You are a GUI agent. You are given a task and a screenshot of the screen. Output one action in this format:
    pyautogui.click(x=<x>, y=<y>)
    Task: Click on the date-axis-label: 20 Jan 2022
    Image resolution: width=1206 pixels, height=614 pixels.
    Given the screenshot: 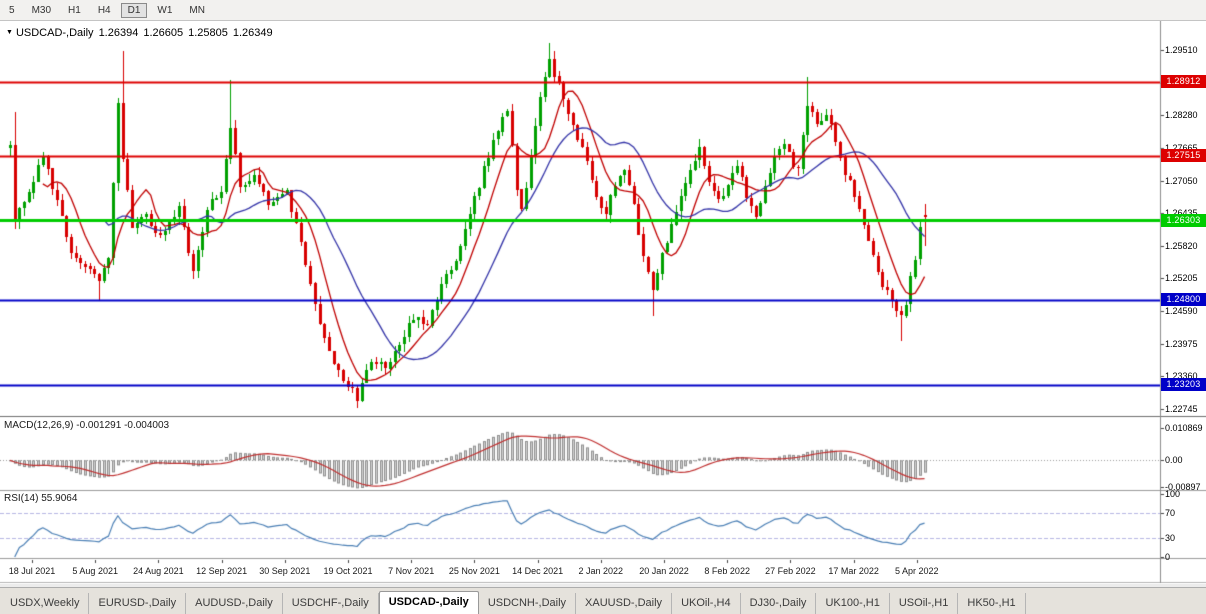 What is the action you would take?
    pyautogui.click(x=664, y=571)
    